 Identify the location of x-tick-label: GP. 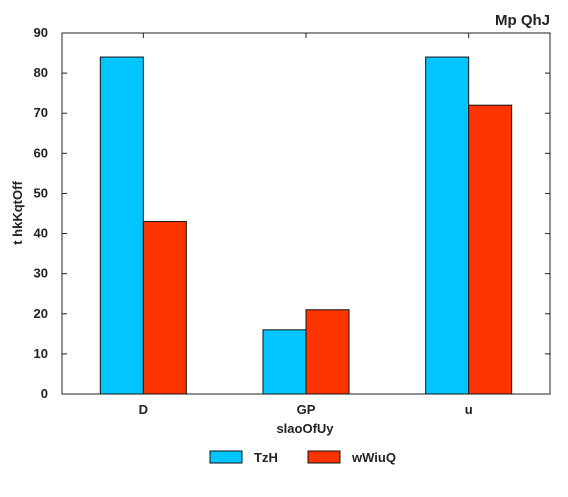
(306, 409).